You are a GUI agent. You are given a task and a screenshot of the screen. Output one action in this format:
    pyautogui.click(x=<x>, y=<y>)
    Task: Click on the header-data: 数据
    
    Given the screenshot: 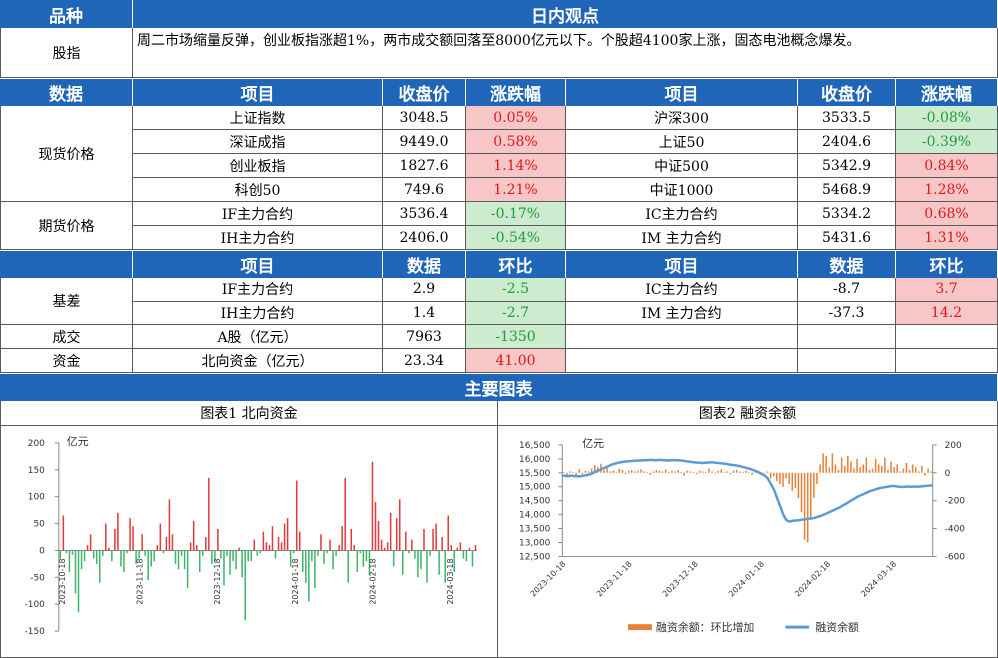 What is the action you would take?
    pyautogui.click(x=66, y=92)
    